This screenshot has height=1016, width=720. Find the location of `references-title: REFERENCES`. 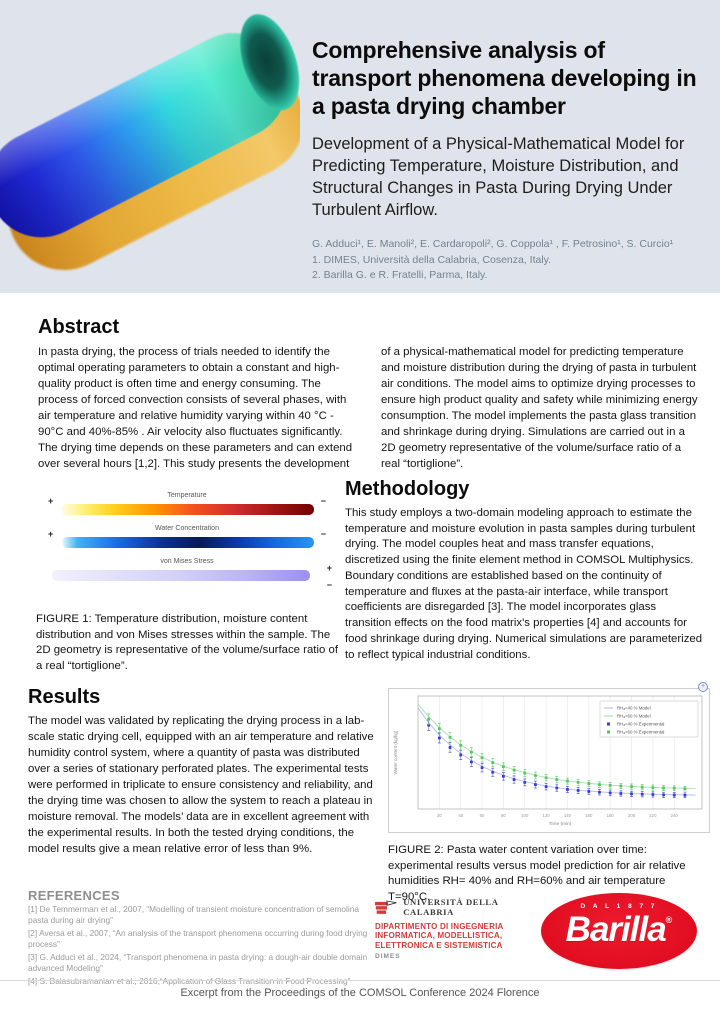

references-title: REFERENCES is located at coordinates (74, 895).